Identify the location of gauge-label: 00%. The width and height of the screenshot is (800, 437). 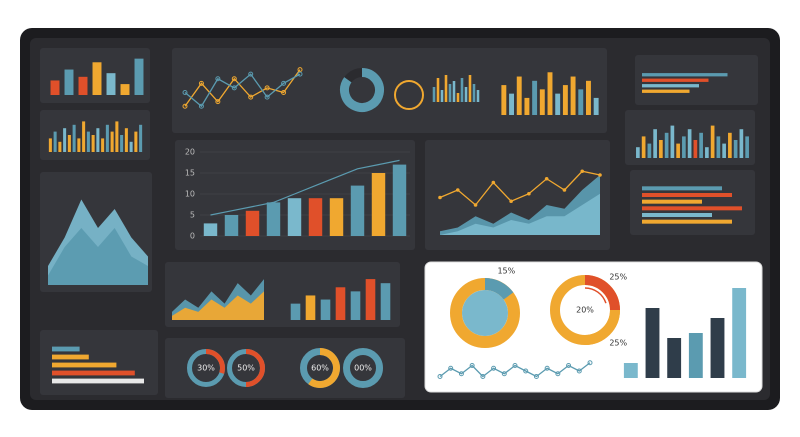
(363, 368).